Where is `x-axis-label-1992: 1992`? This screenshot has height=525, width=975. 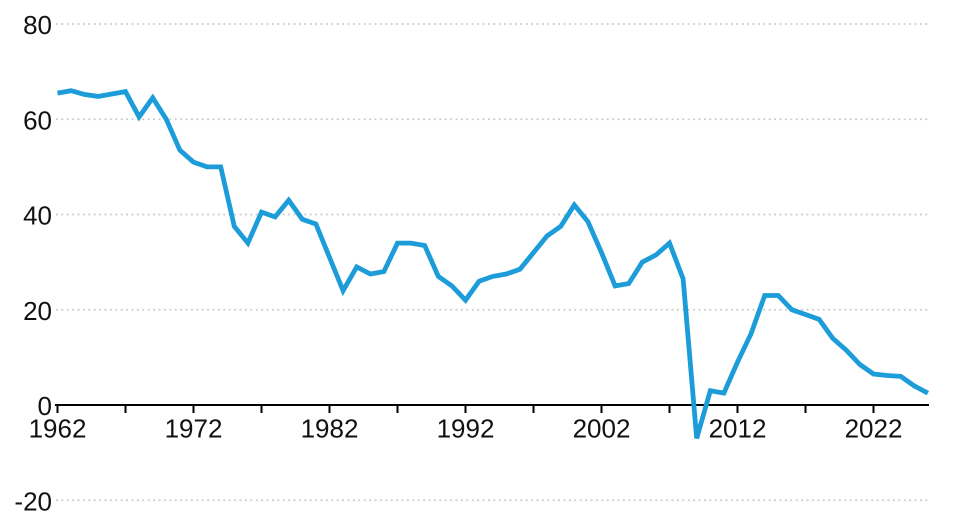
x-axis-label-1992: 1992 is located at coordinates (466, 429).